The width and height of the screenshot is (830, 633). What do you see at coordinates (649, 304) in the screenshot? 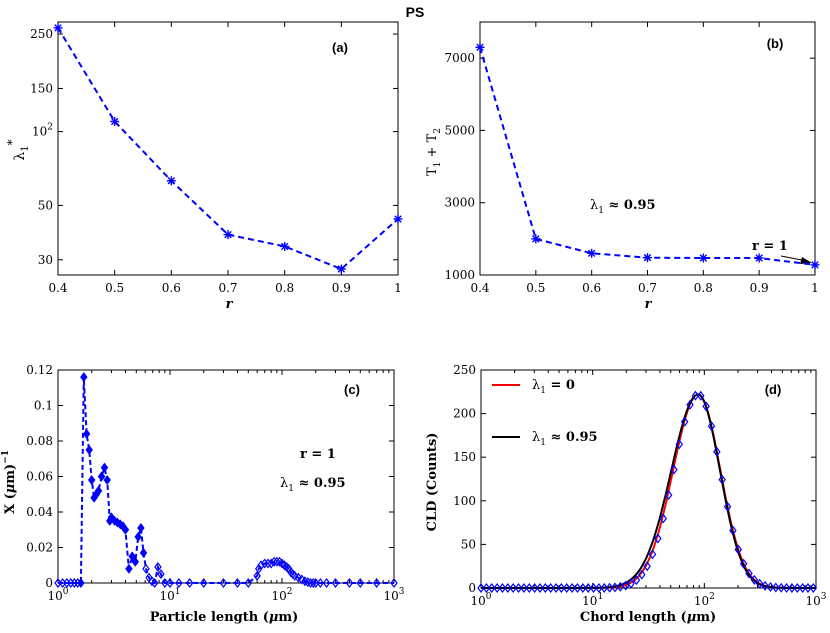
I see `panel-b-x-label: r` at bounding box center [649, 304].